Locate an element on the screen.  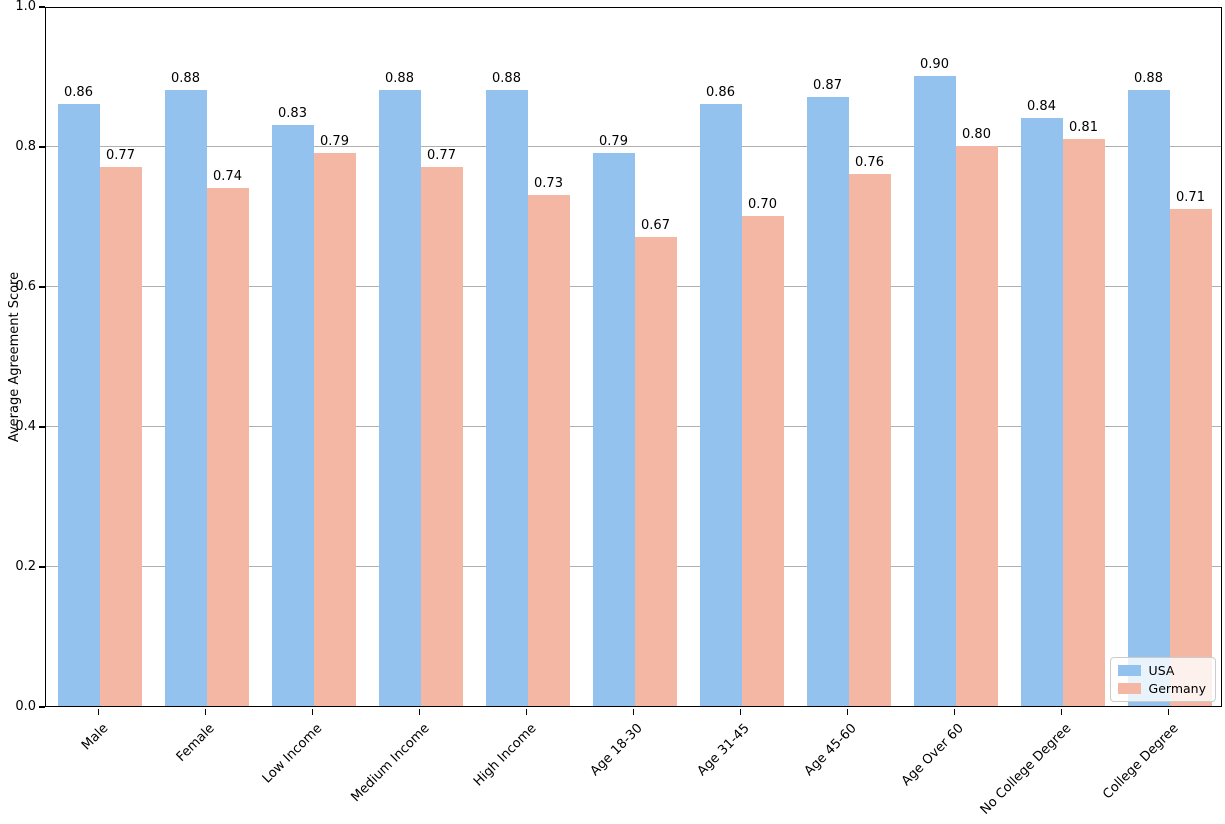
y-axis-title: Average Agreement Score is located at coordinates (16, 357).